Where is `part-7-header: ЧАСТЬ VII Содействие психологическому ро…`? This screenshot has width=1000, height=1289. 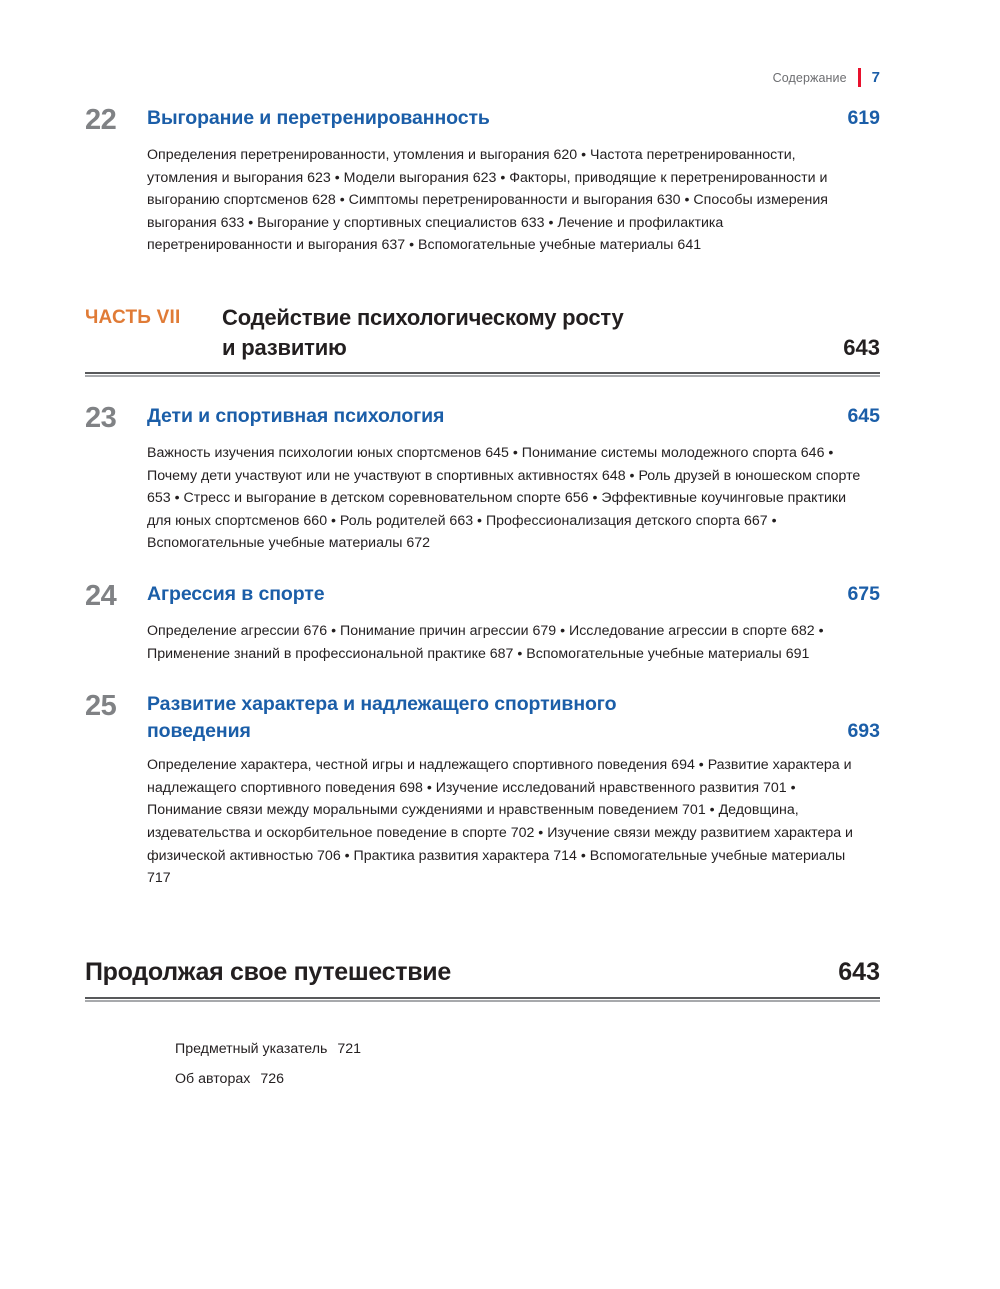
part-7-header: ЧАСТЬ VII Содействие психологическому ро… is located at coordinates (482, 333).